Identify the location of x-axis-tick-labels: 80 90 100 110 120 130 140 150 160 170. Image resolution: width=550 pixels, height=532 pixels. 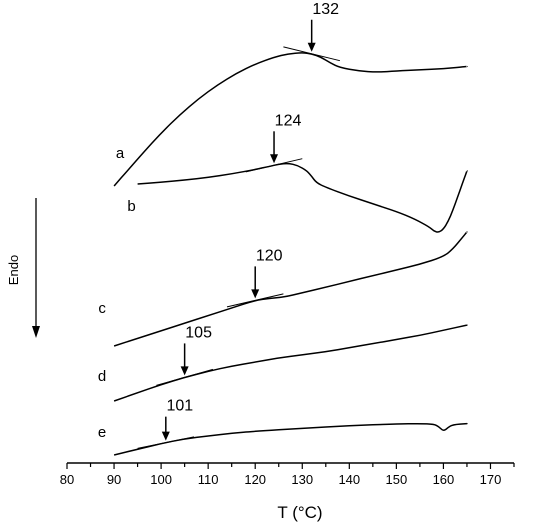
(281, 479).